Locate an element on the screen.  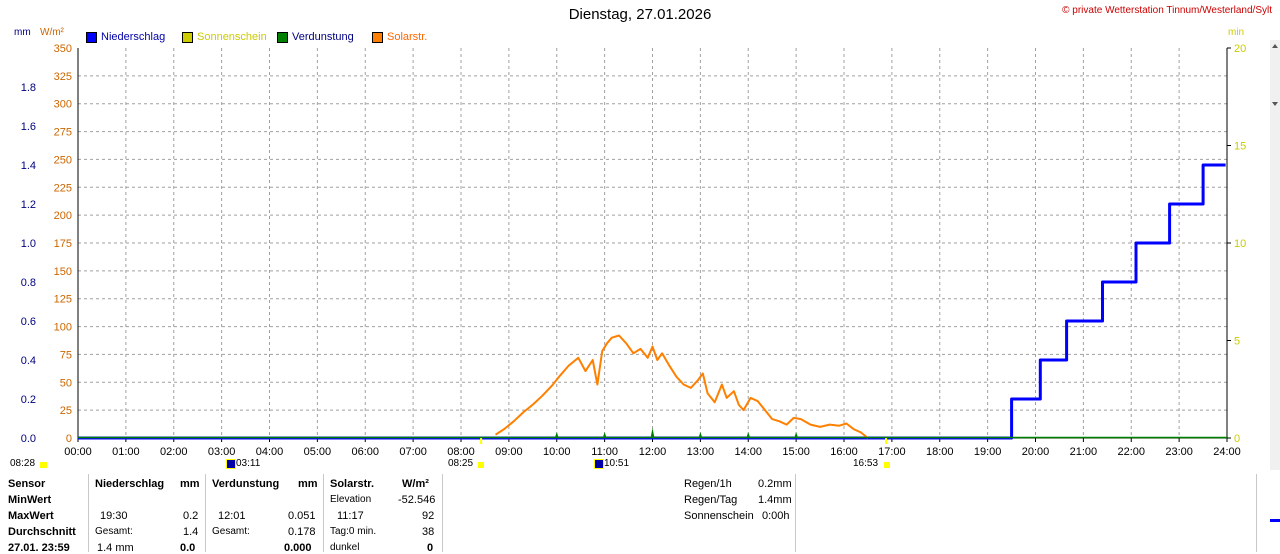
summary-sonnenschein-value: 0:00h is located at coordinates (776, 516).